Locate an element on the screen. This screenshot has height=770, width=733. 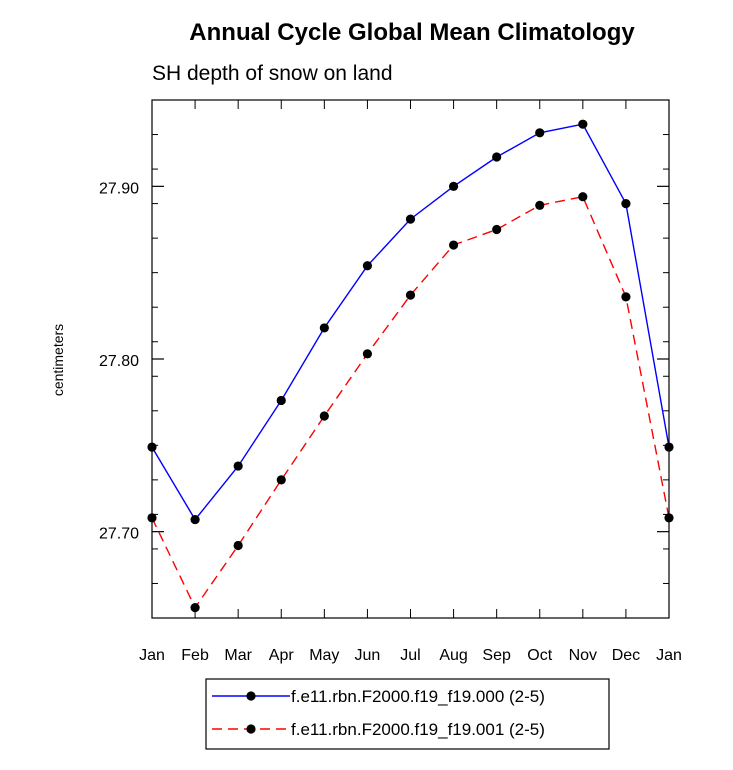
chart-title: Annual Cycle Global Mean Climatology is located at coordinates (412, 32).